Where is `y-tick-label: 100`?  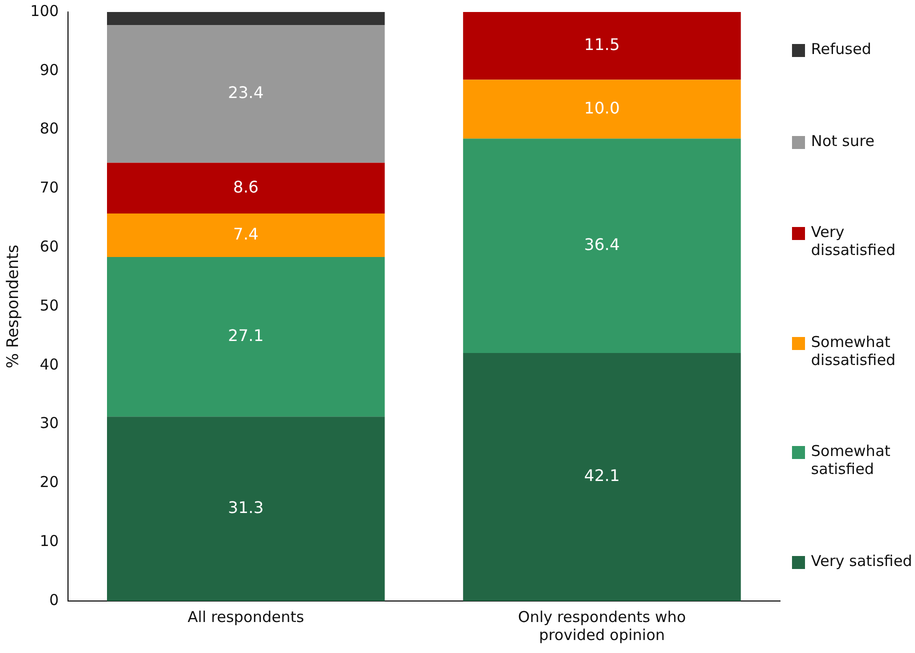 y-tick-label: 100 is located at coordinates (44, 11).